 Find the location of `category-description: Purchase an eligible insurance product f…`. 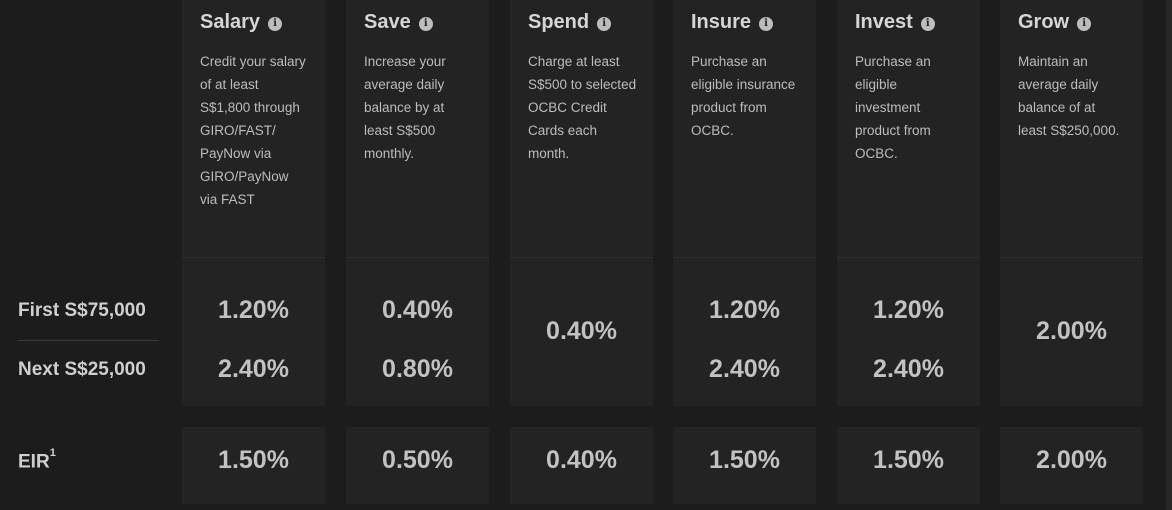

category-description: Purchase an eligible insurance product f… is located at coordinates (743, 96).